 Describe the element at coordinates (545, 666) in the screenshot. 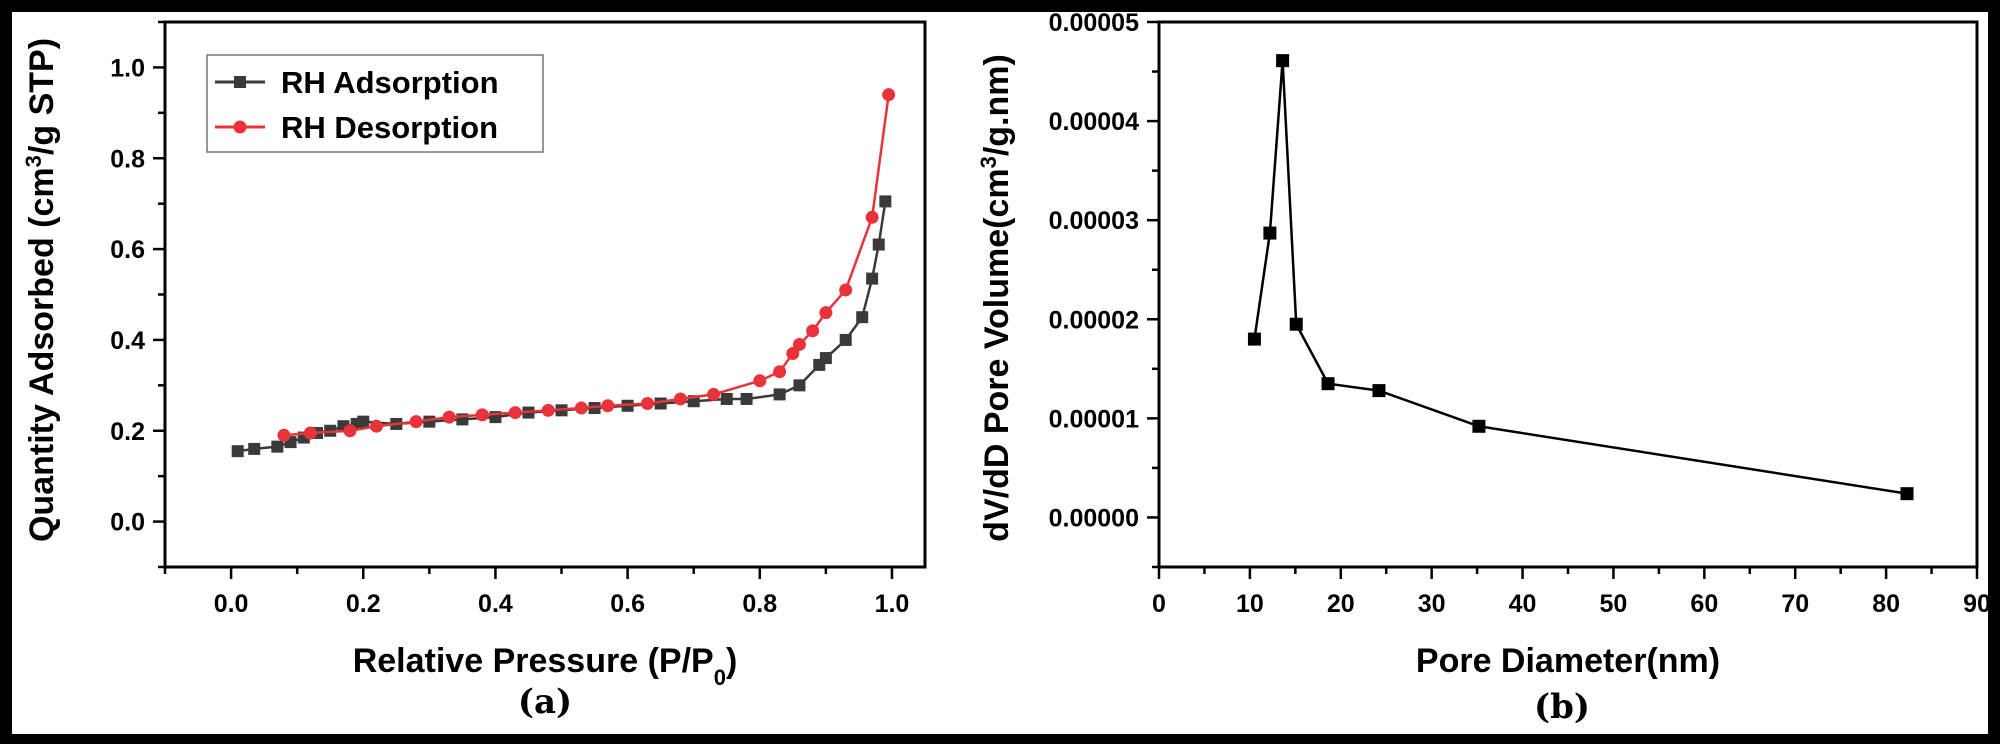

I see `panel-a-x-axis-title: Relative Pressure (P/P0)` at that location.